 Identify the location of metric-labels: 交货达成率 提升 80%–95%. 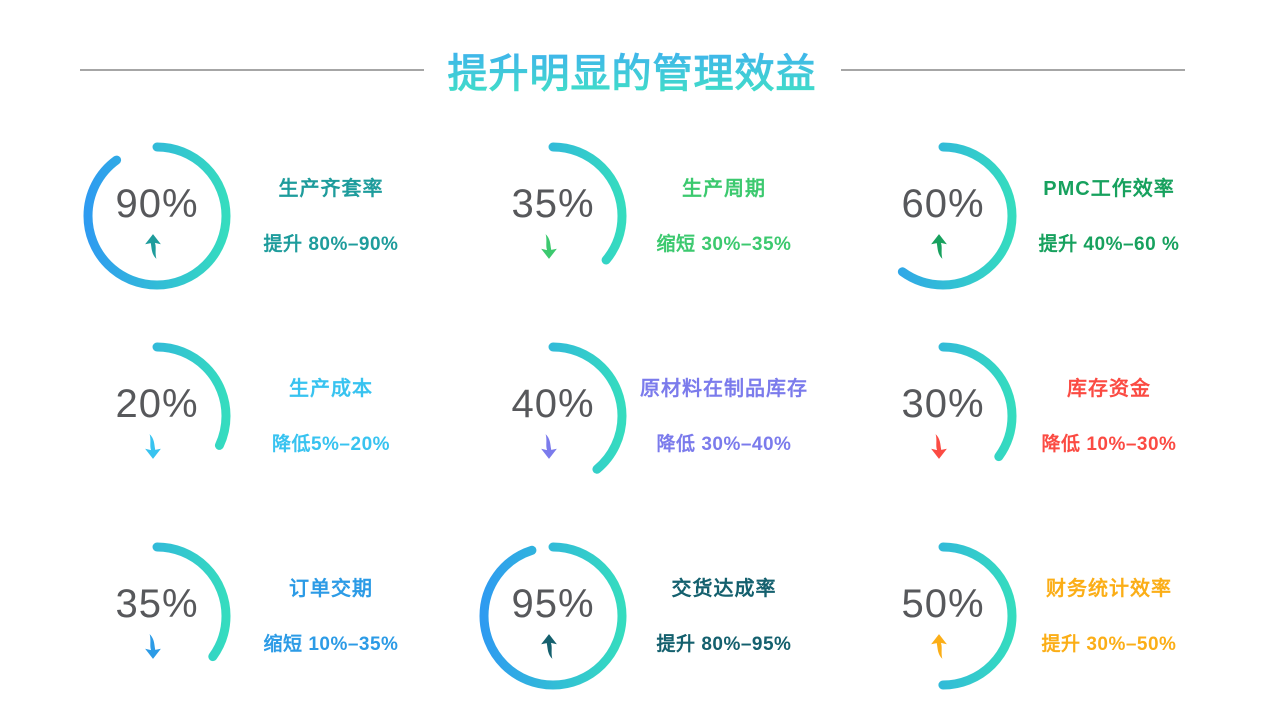
(748, 616).